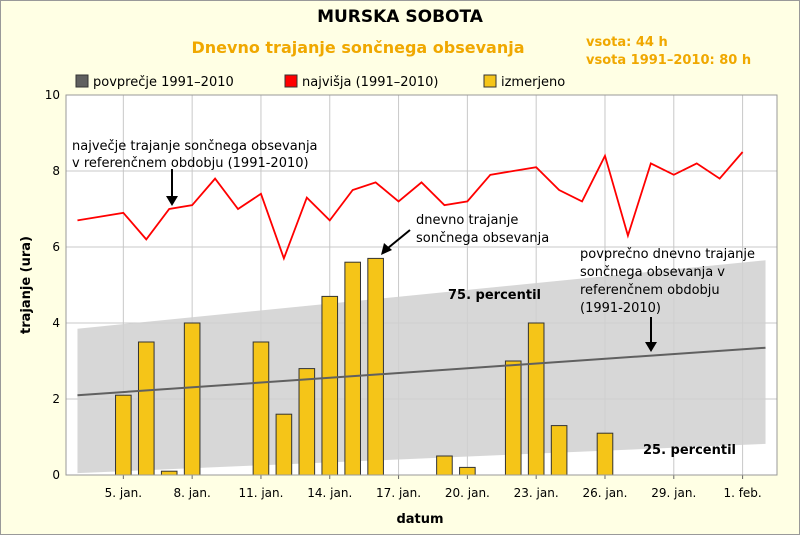  Describe the element at coordinates (482, 238) in the screenshot. I see `annotation-daily-line2: sončnega obsevanja` at that location.